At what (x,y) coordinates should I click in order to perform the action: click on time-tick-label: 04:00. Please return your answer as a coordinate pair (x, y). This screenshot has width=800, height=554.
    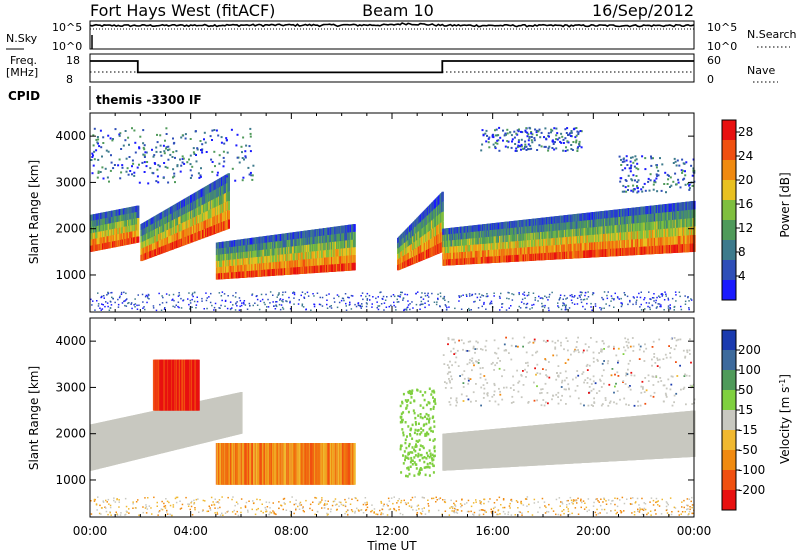
    Looking at the image, I should click on (190, 531).